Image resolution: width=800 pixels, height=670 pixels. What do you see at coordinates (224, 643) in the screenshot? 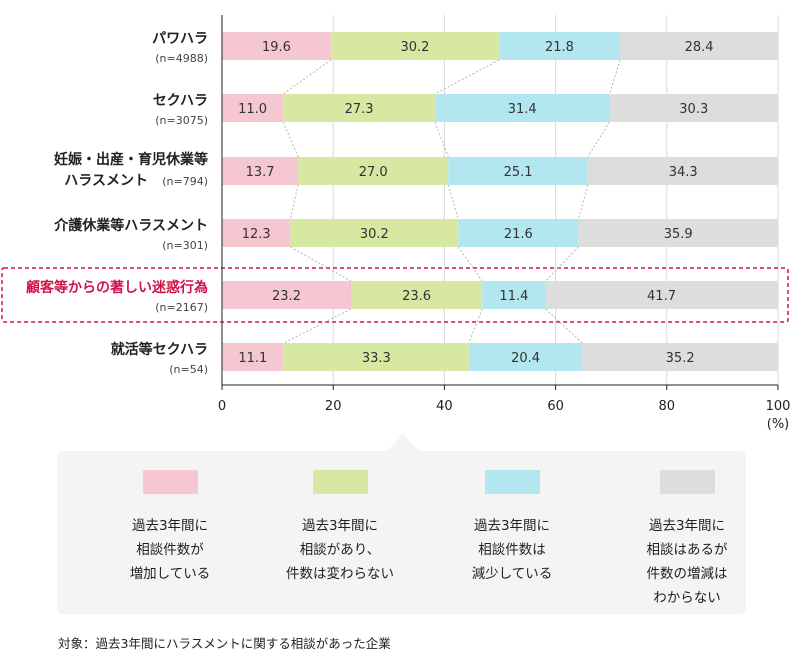
I see `footnote: 対象：過去3年間にハラスメントに関する相談があった企業` at bounding box center [224, 643].